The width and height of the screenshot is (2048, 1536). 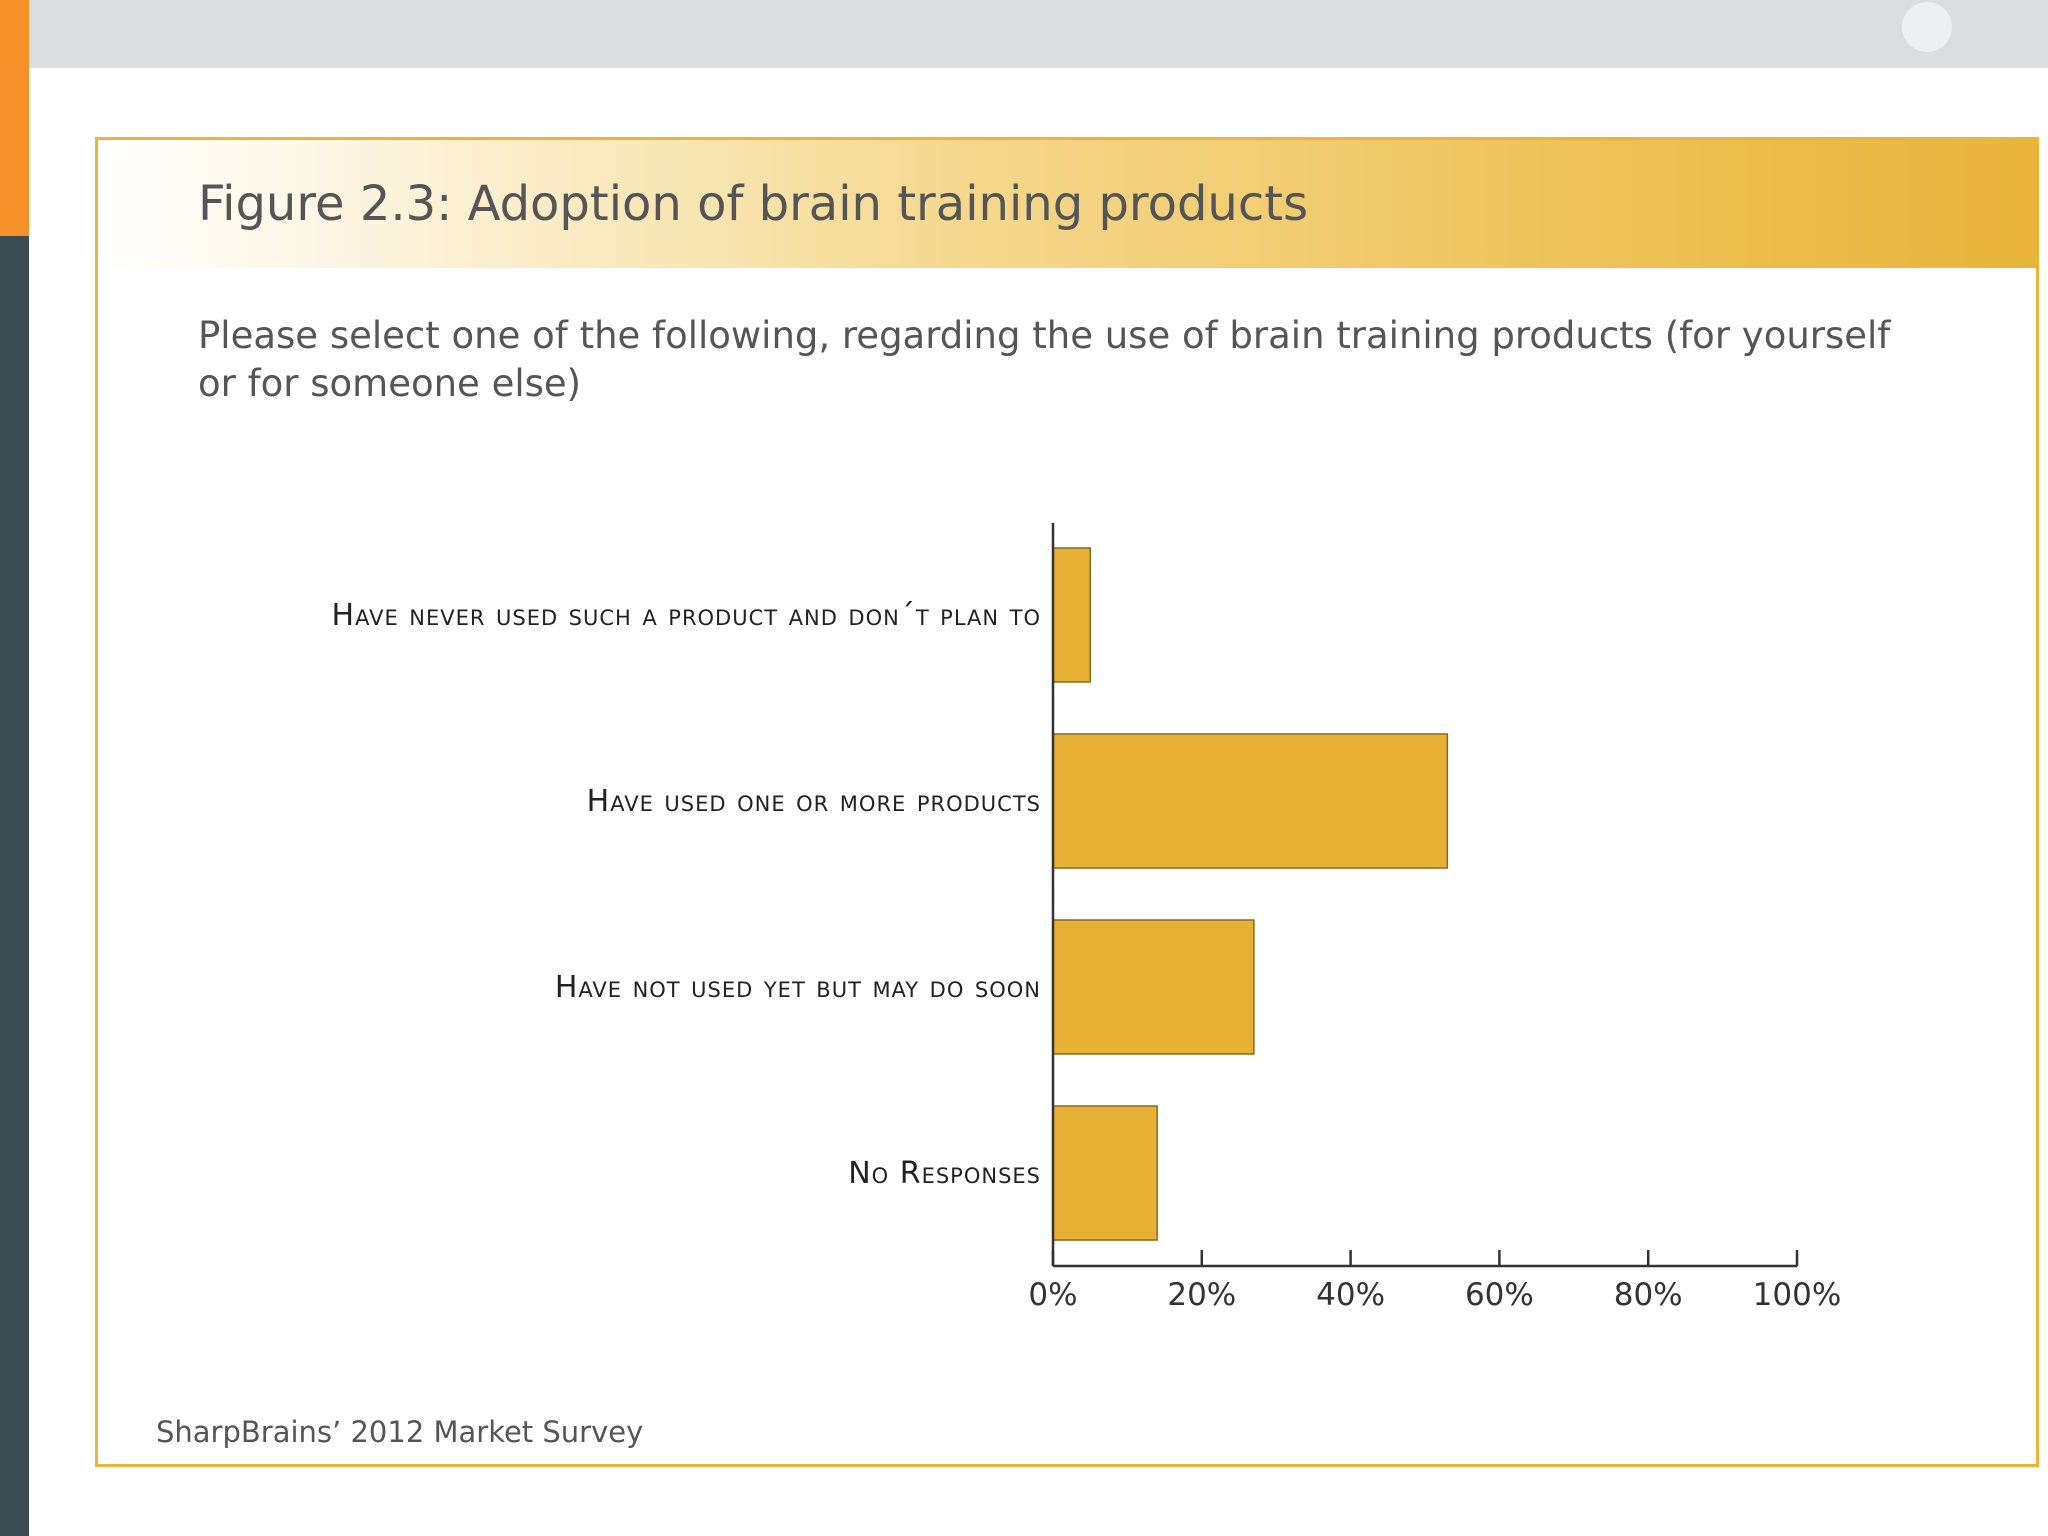 I want to click on x-tick-label-5: 80%, so click(x=1648, y=1295).